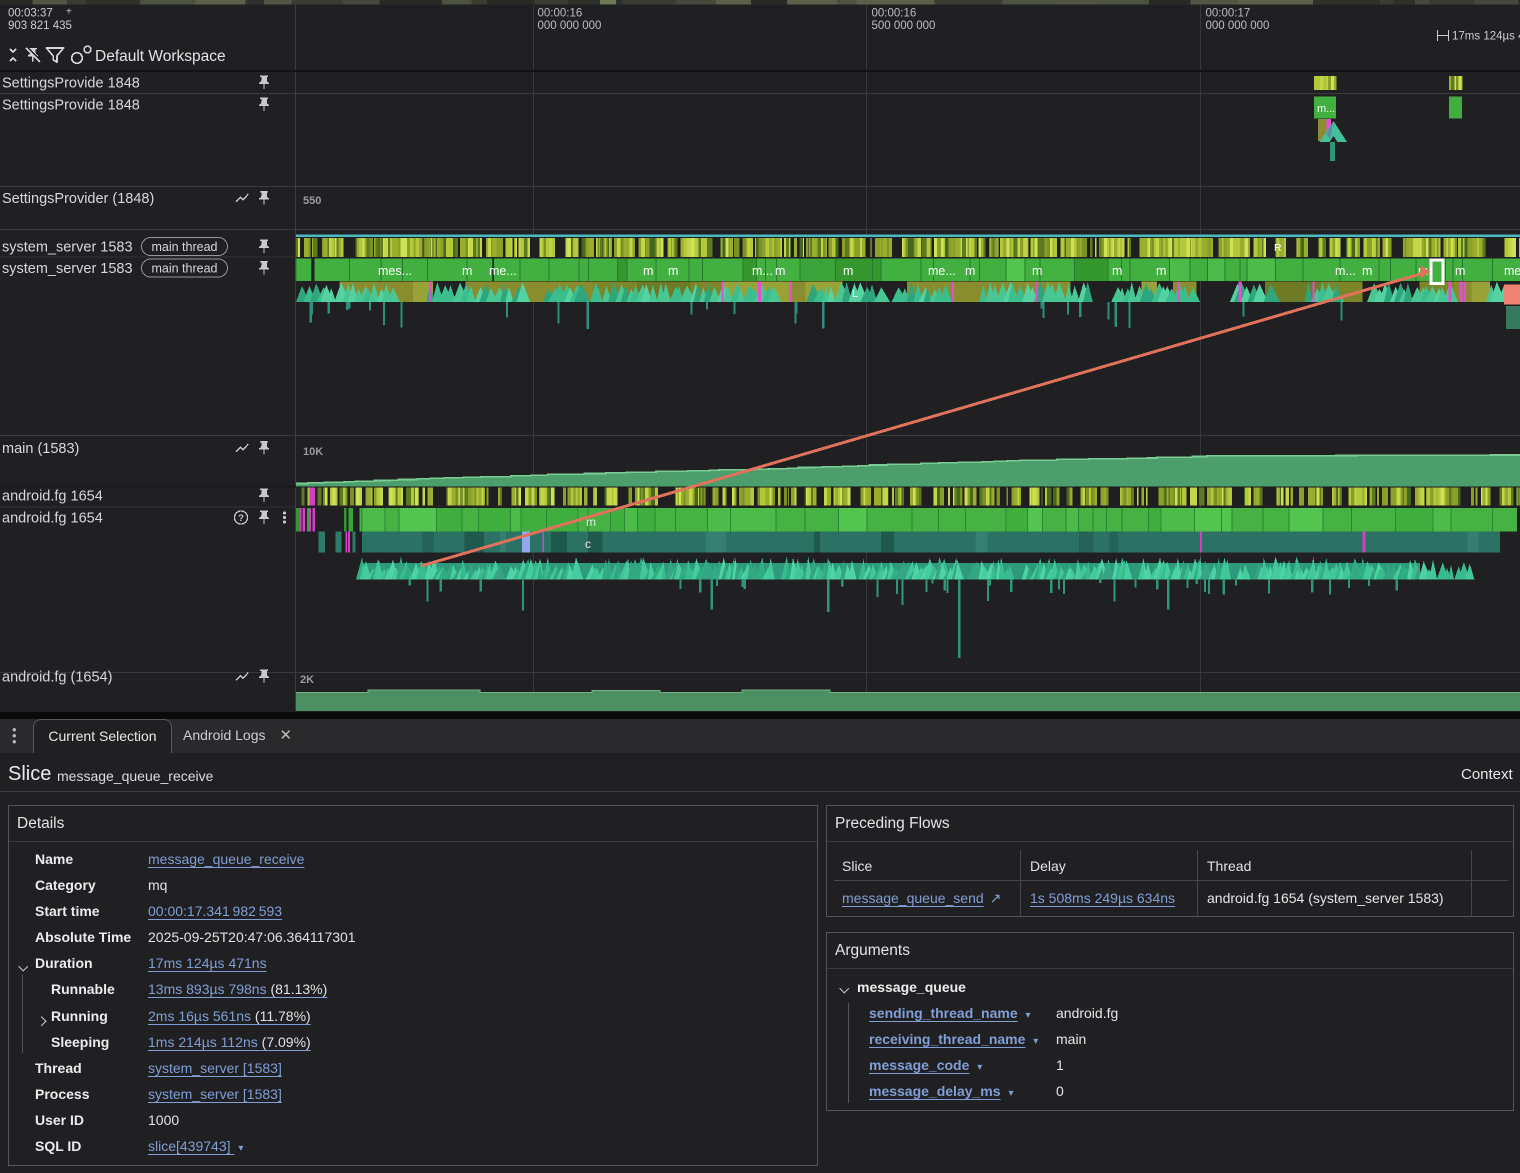 The image size is (1520, 1173). What do you see at coordinates (1486, 37) in the screenshot?
I see `svg-text: 17ms 124µs 471n` at bounding box center [1486, 37].